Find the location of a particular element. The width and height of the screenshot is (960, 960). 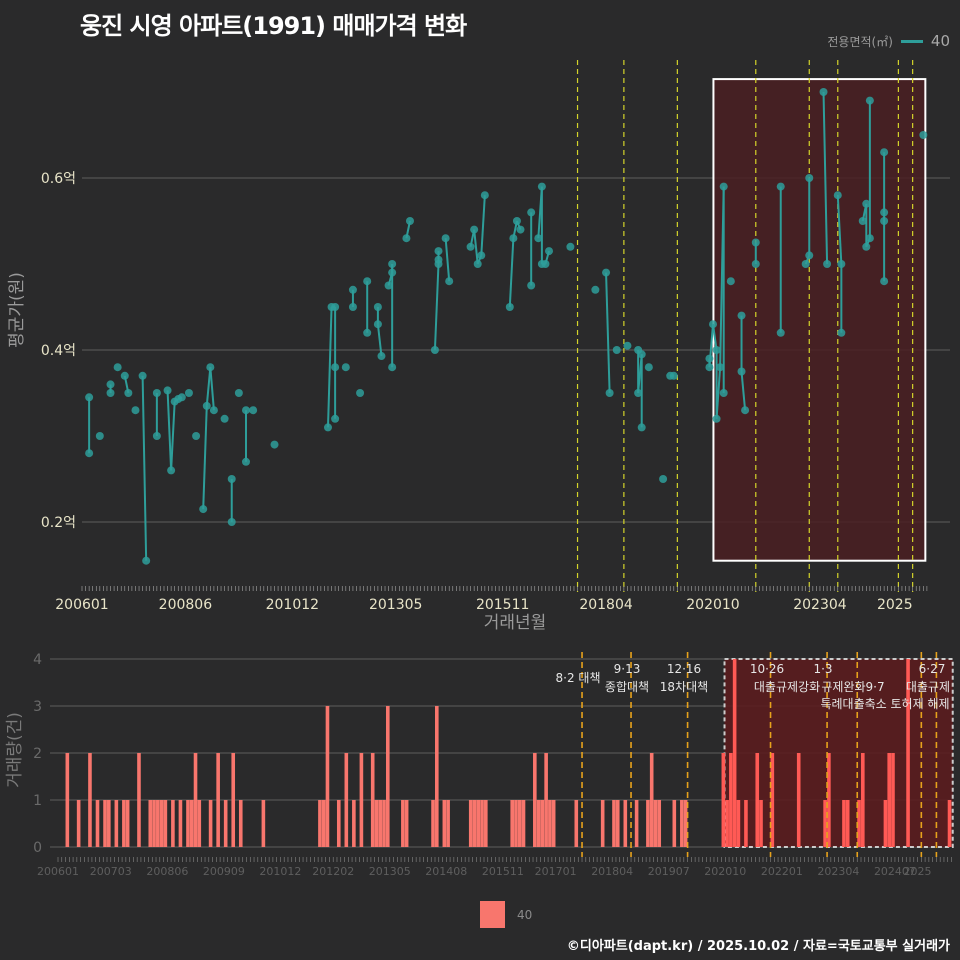

policy-annotation: 6·27 is located at coordinates (932, 669).